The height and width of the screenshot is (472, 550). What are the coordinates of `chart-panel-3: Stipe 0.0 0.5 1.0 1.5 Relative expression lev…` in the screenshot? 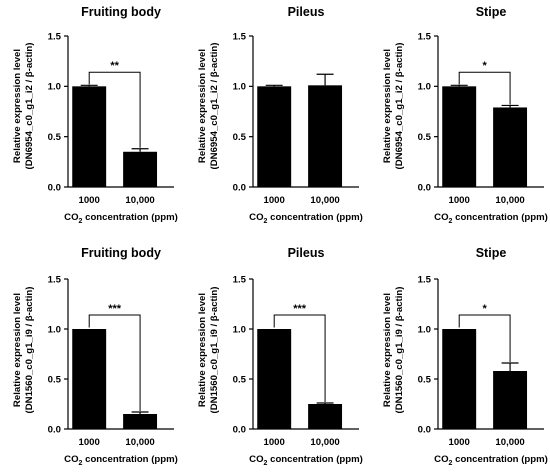 It's located at (465, 115).